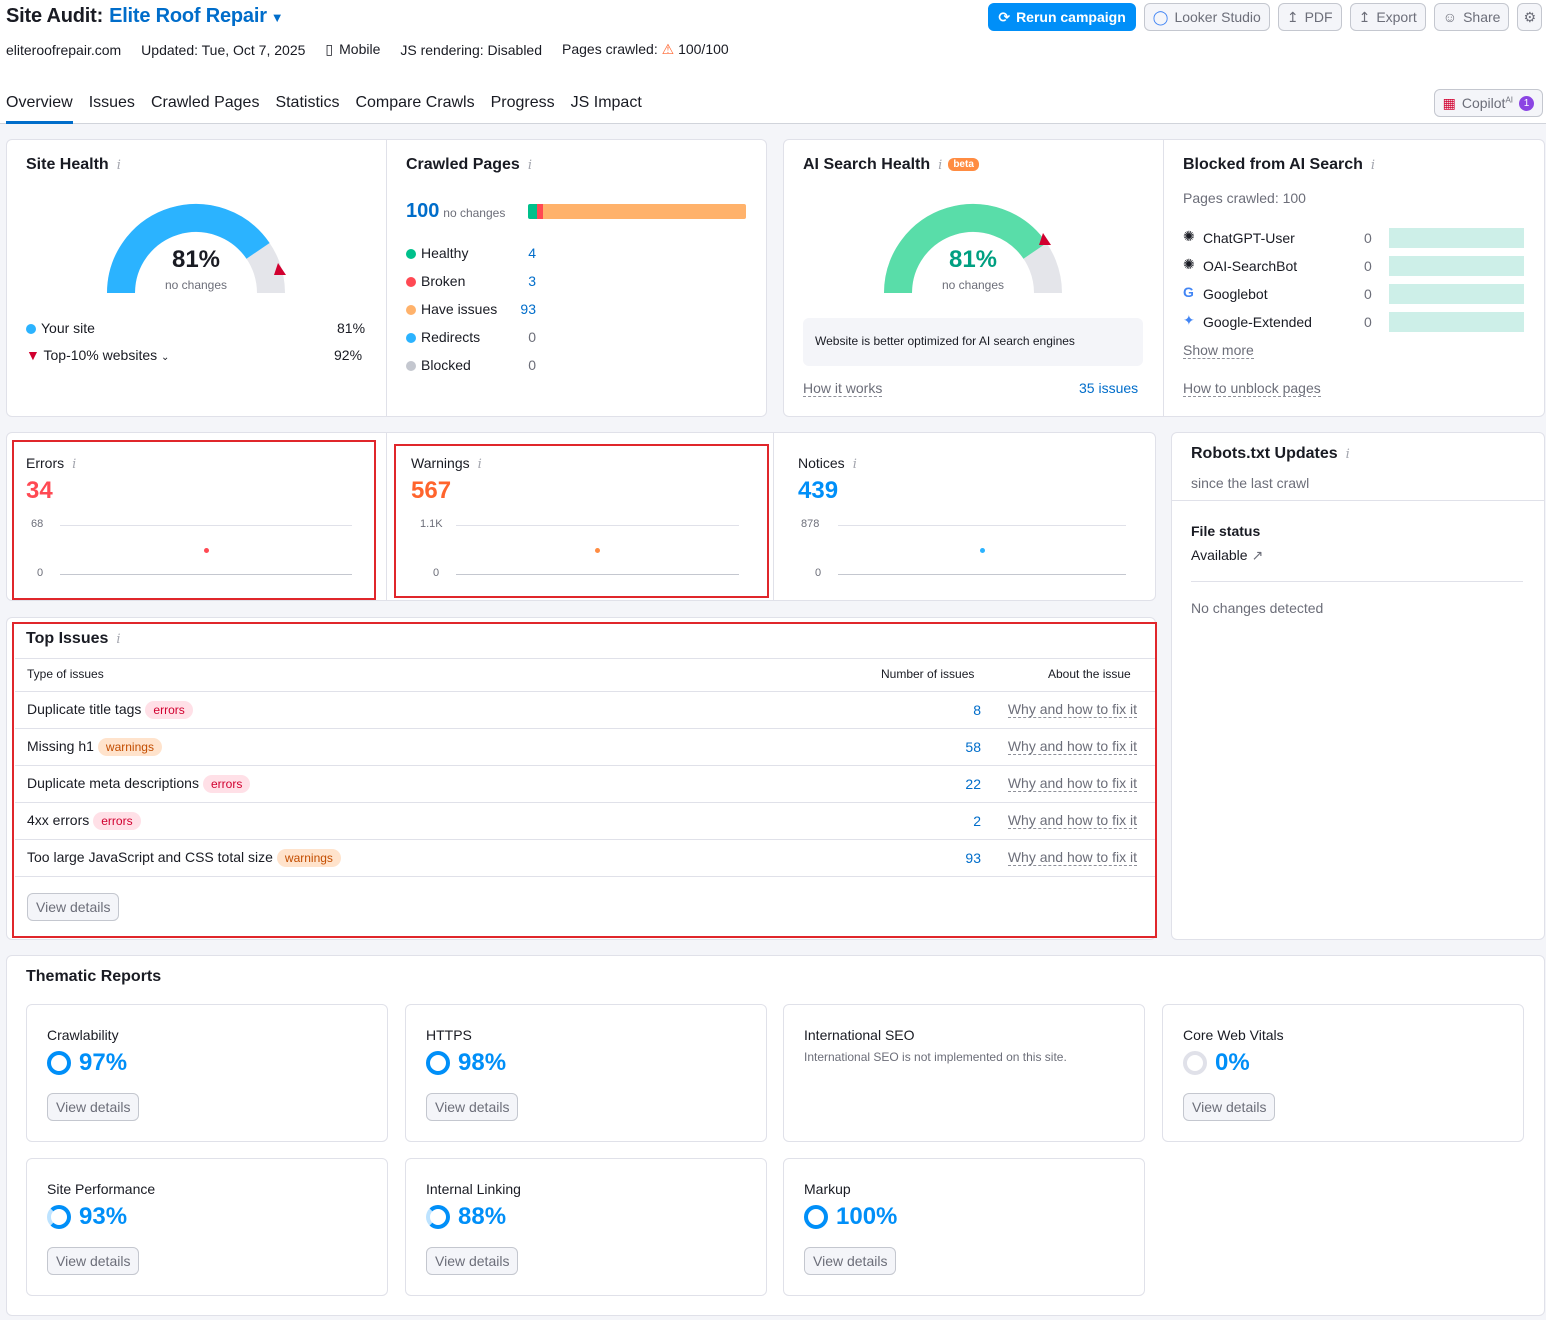  I want to click on tab-statistics: Statistics, so click(307, 102).